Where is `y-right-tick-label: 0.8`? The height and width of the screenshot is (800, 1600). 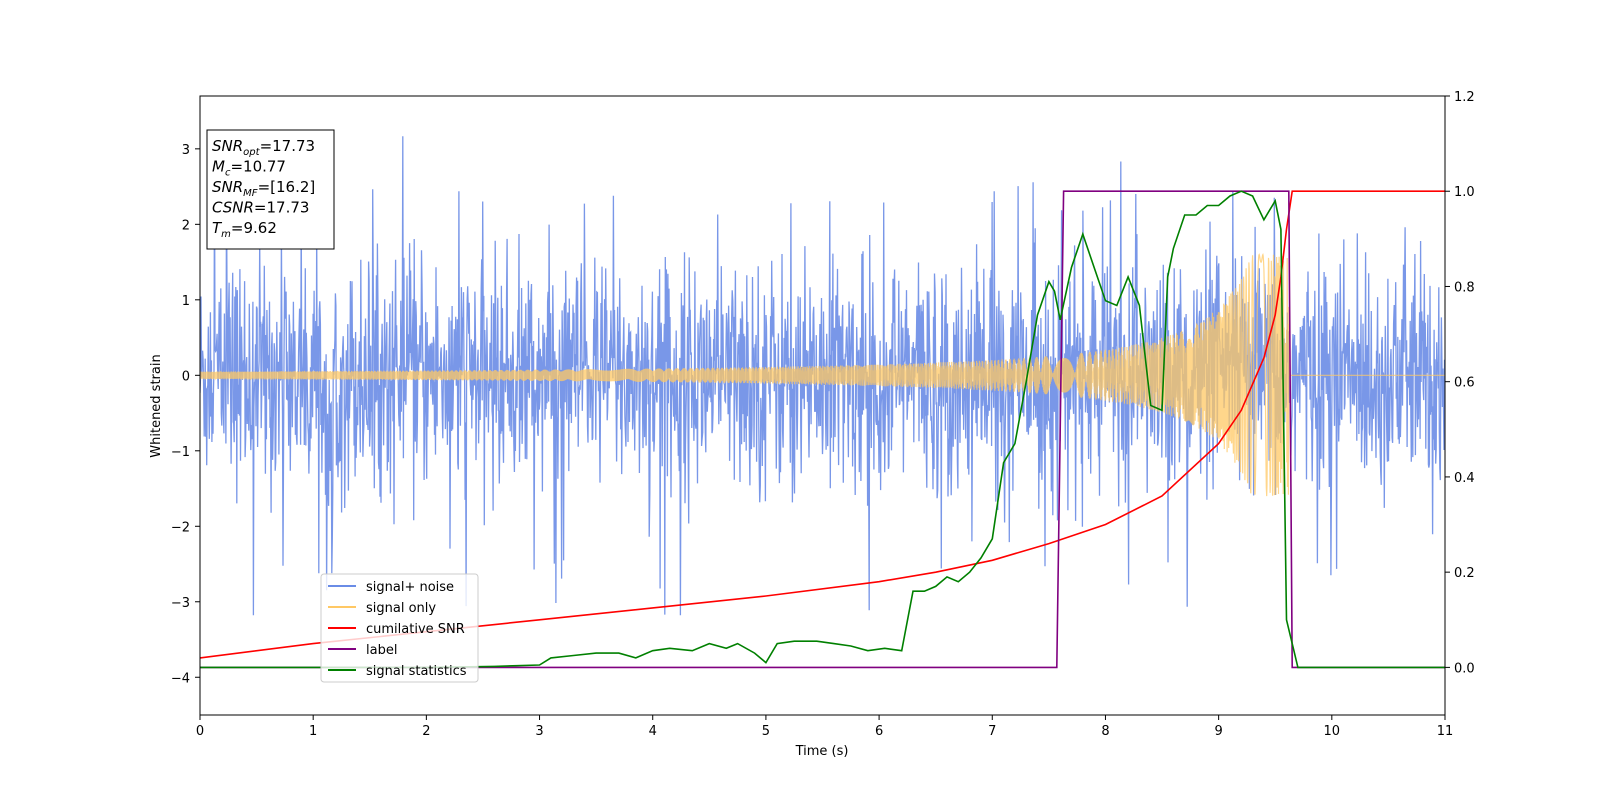 y-right-tick-label: 0.8 is located at coordinates (1464, 287).